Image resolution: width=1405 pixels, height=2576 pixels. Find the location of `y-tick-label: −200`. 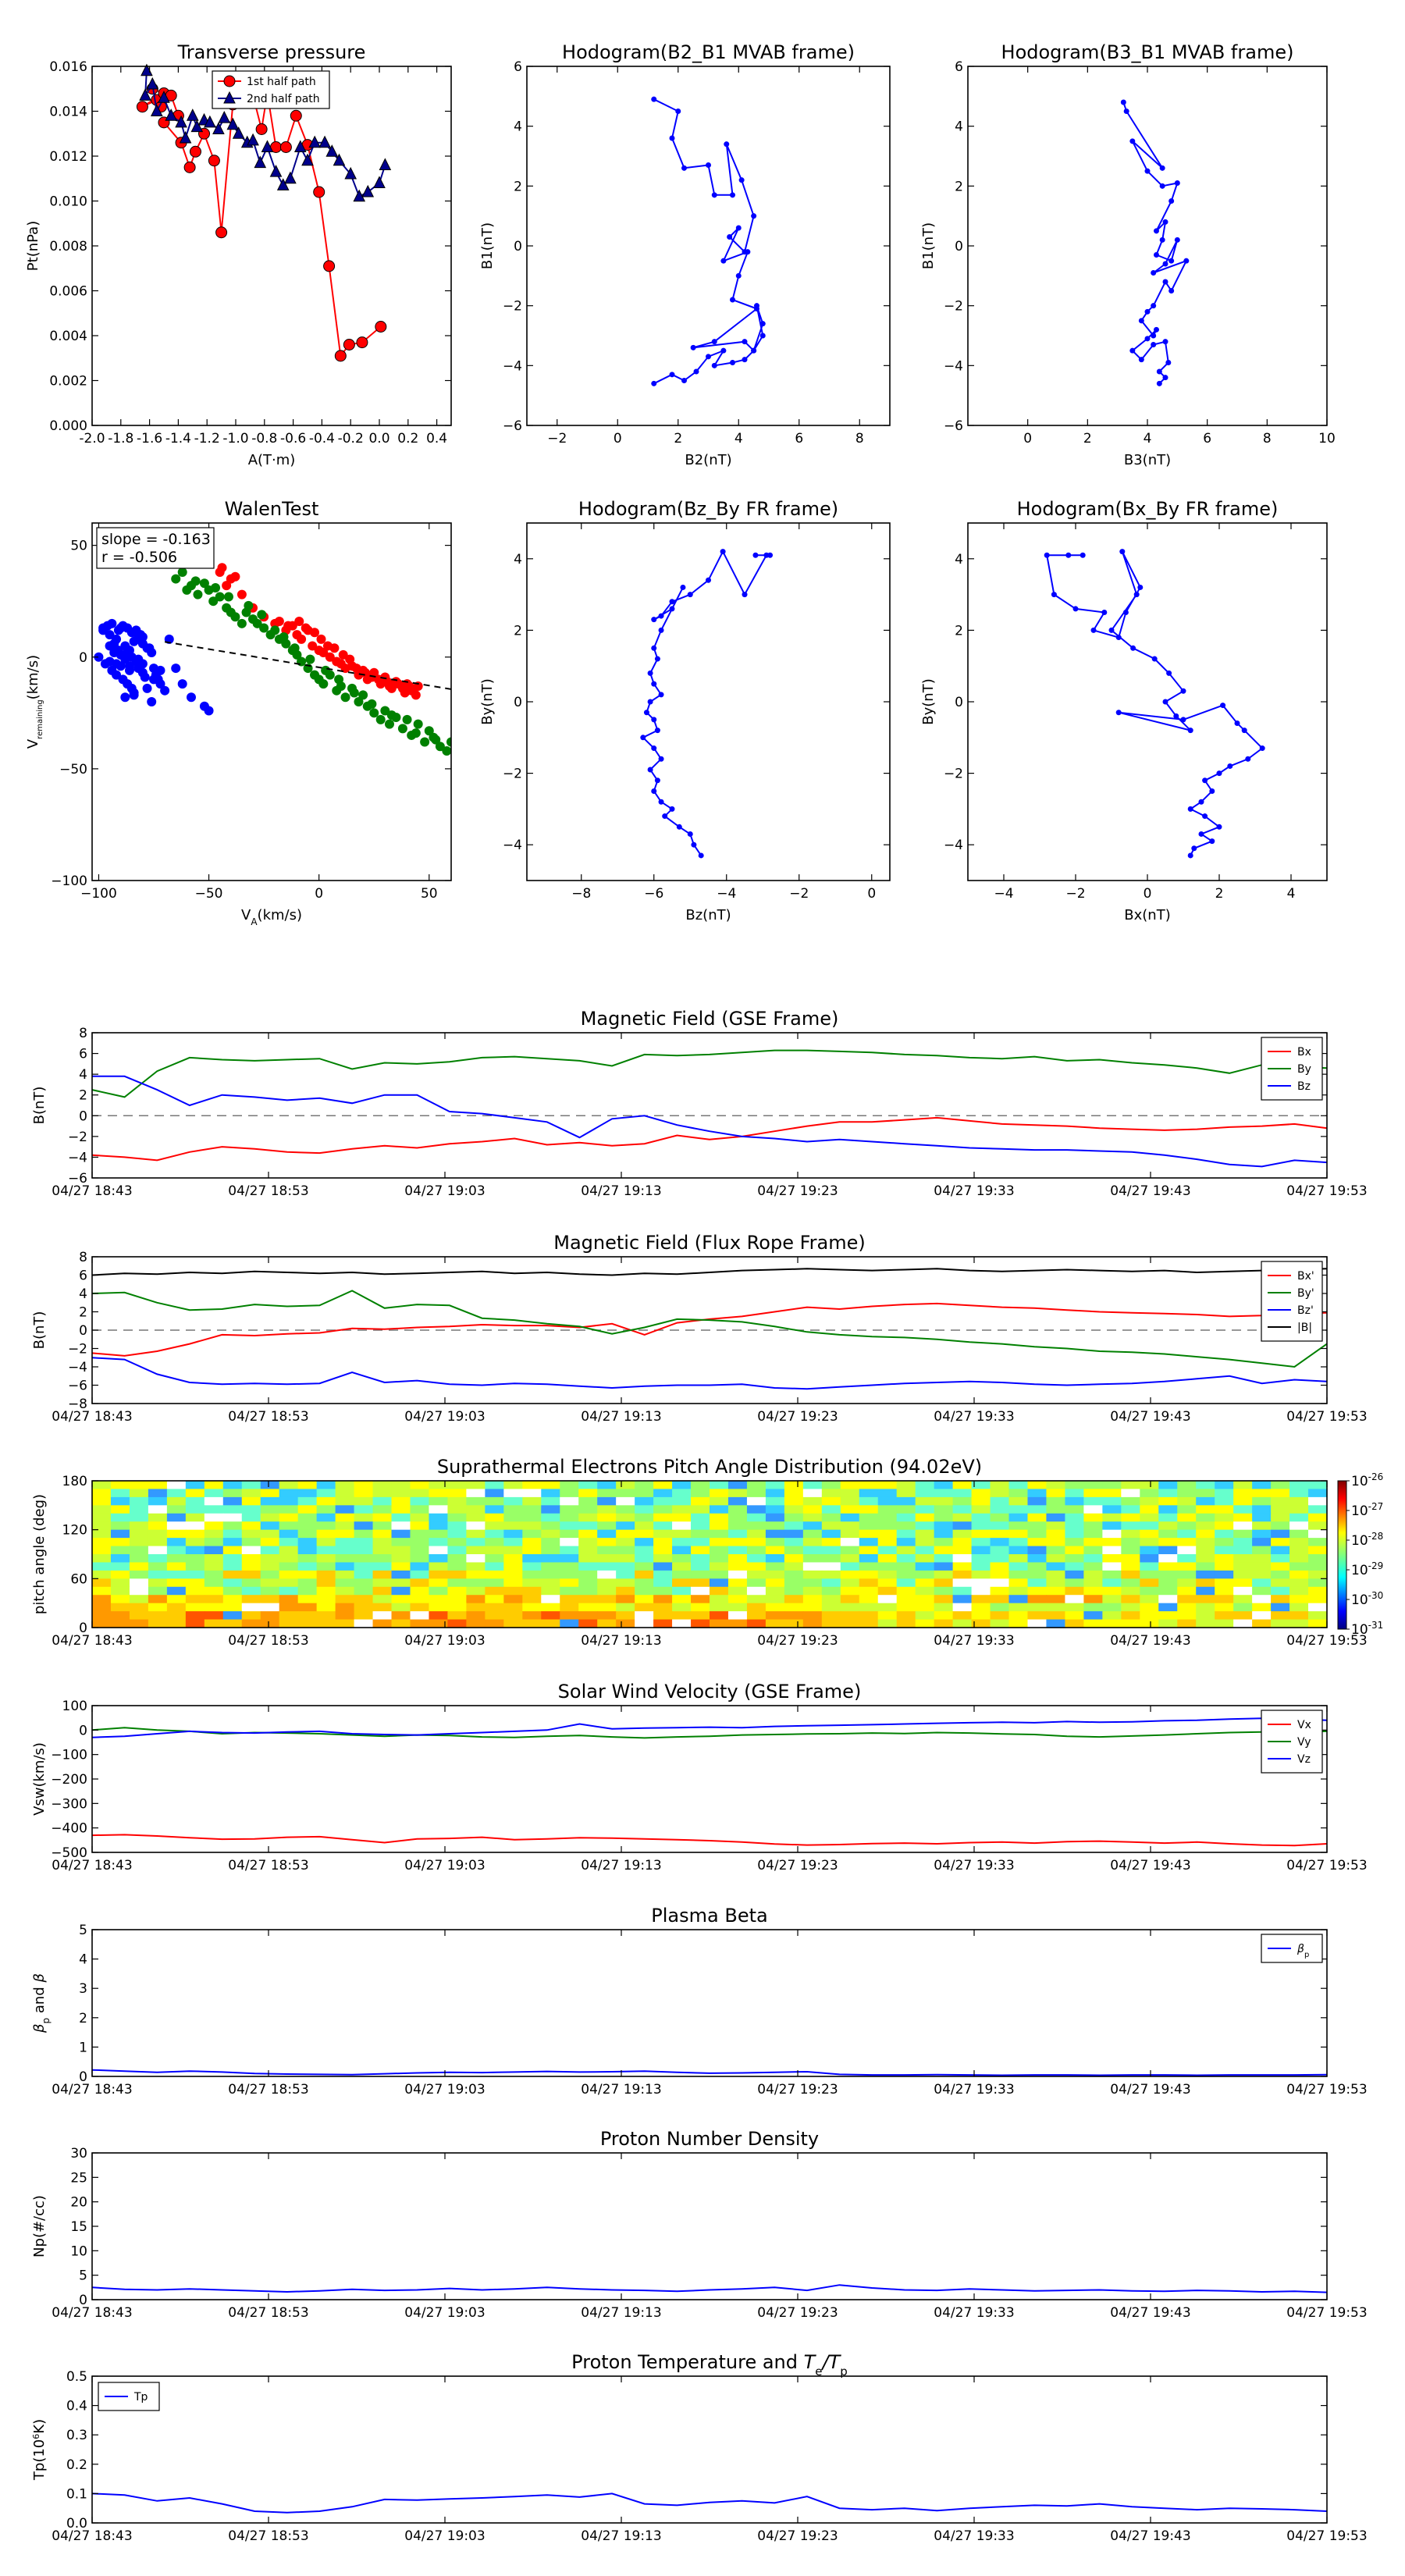

y-tick-label: −200 is located at coordinates (69, 1780).